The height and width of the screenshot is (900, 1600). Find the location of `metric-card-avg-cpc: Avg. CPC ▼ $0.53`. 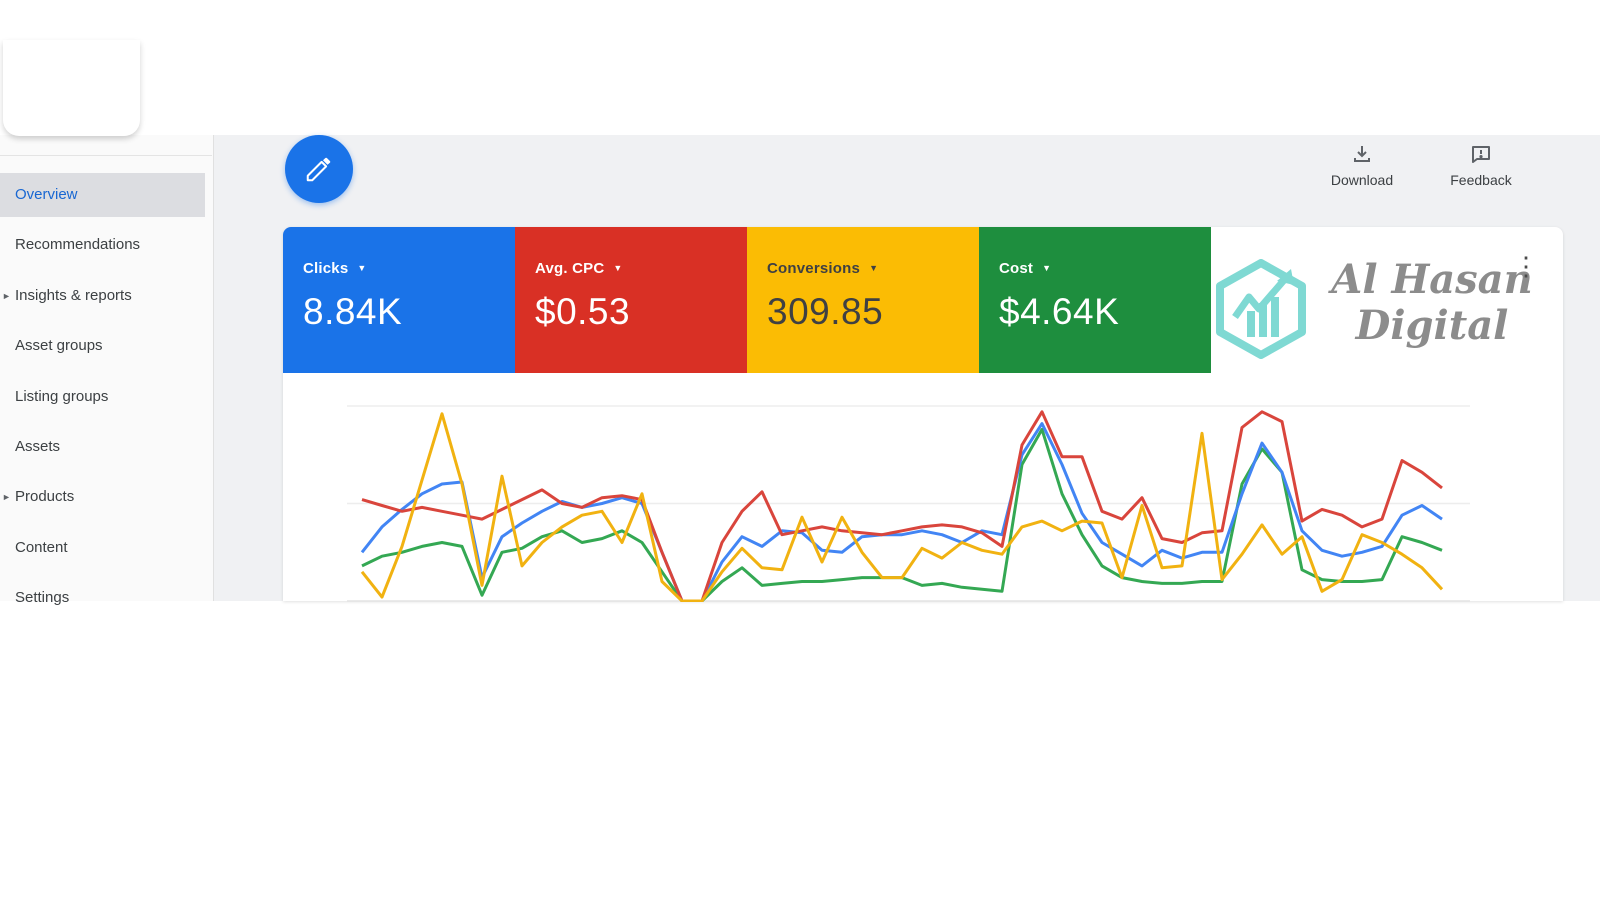

metric-card-avg-cpc: Avg. CPC ▼ $0.53 is located at coordinates (631, 300).